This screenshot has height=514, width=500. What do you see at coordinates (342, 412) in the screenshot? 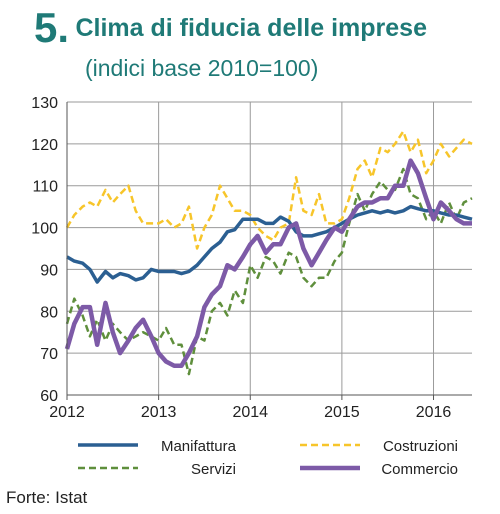
I see `x-tick-label: 2015` at bounding box center [342, 412].